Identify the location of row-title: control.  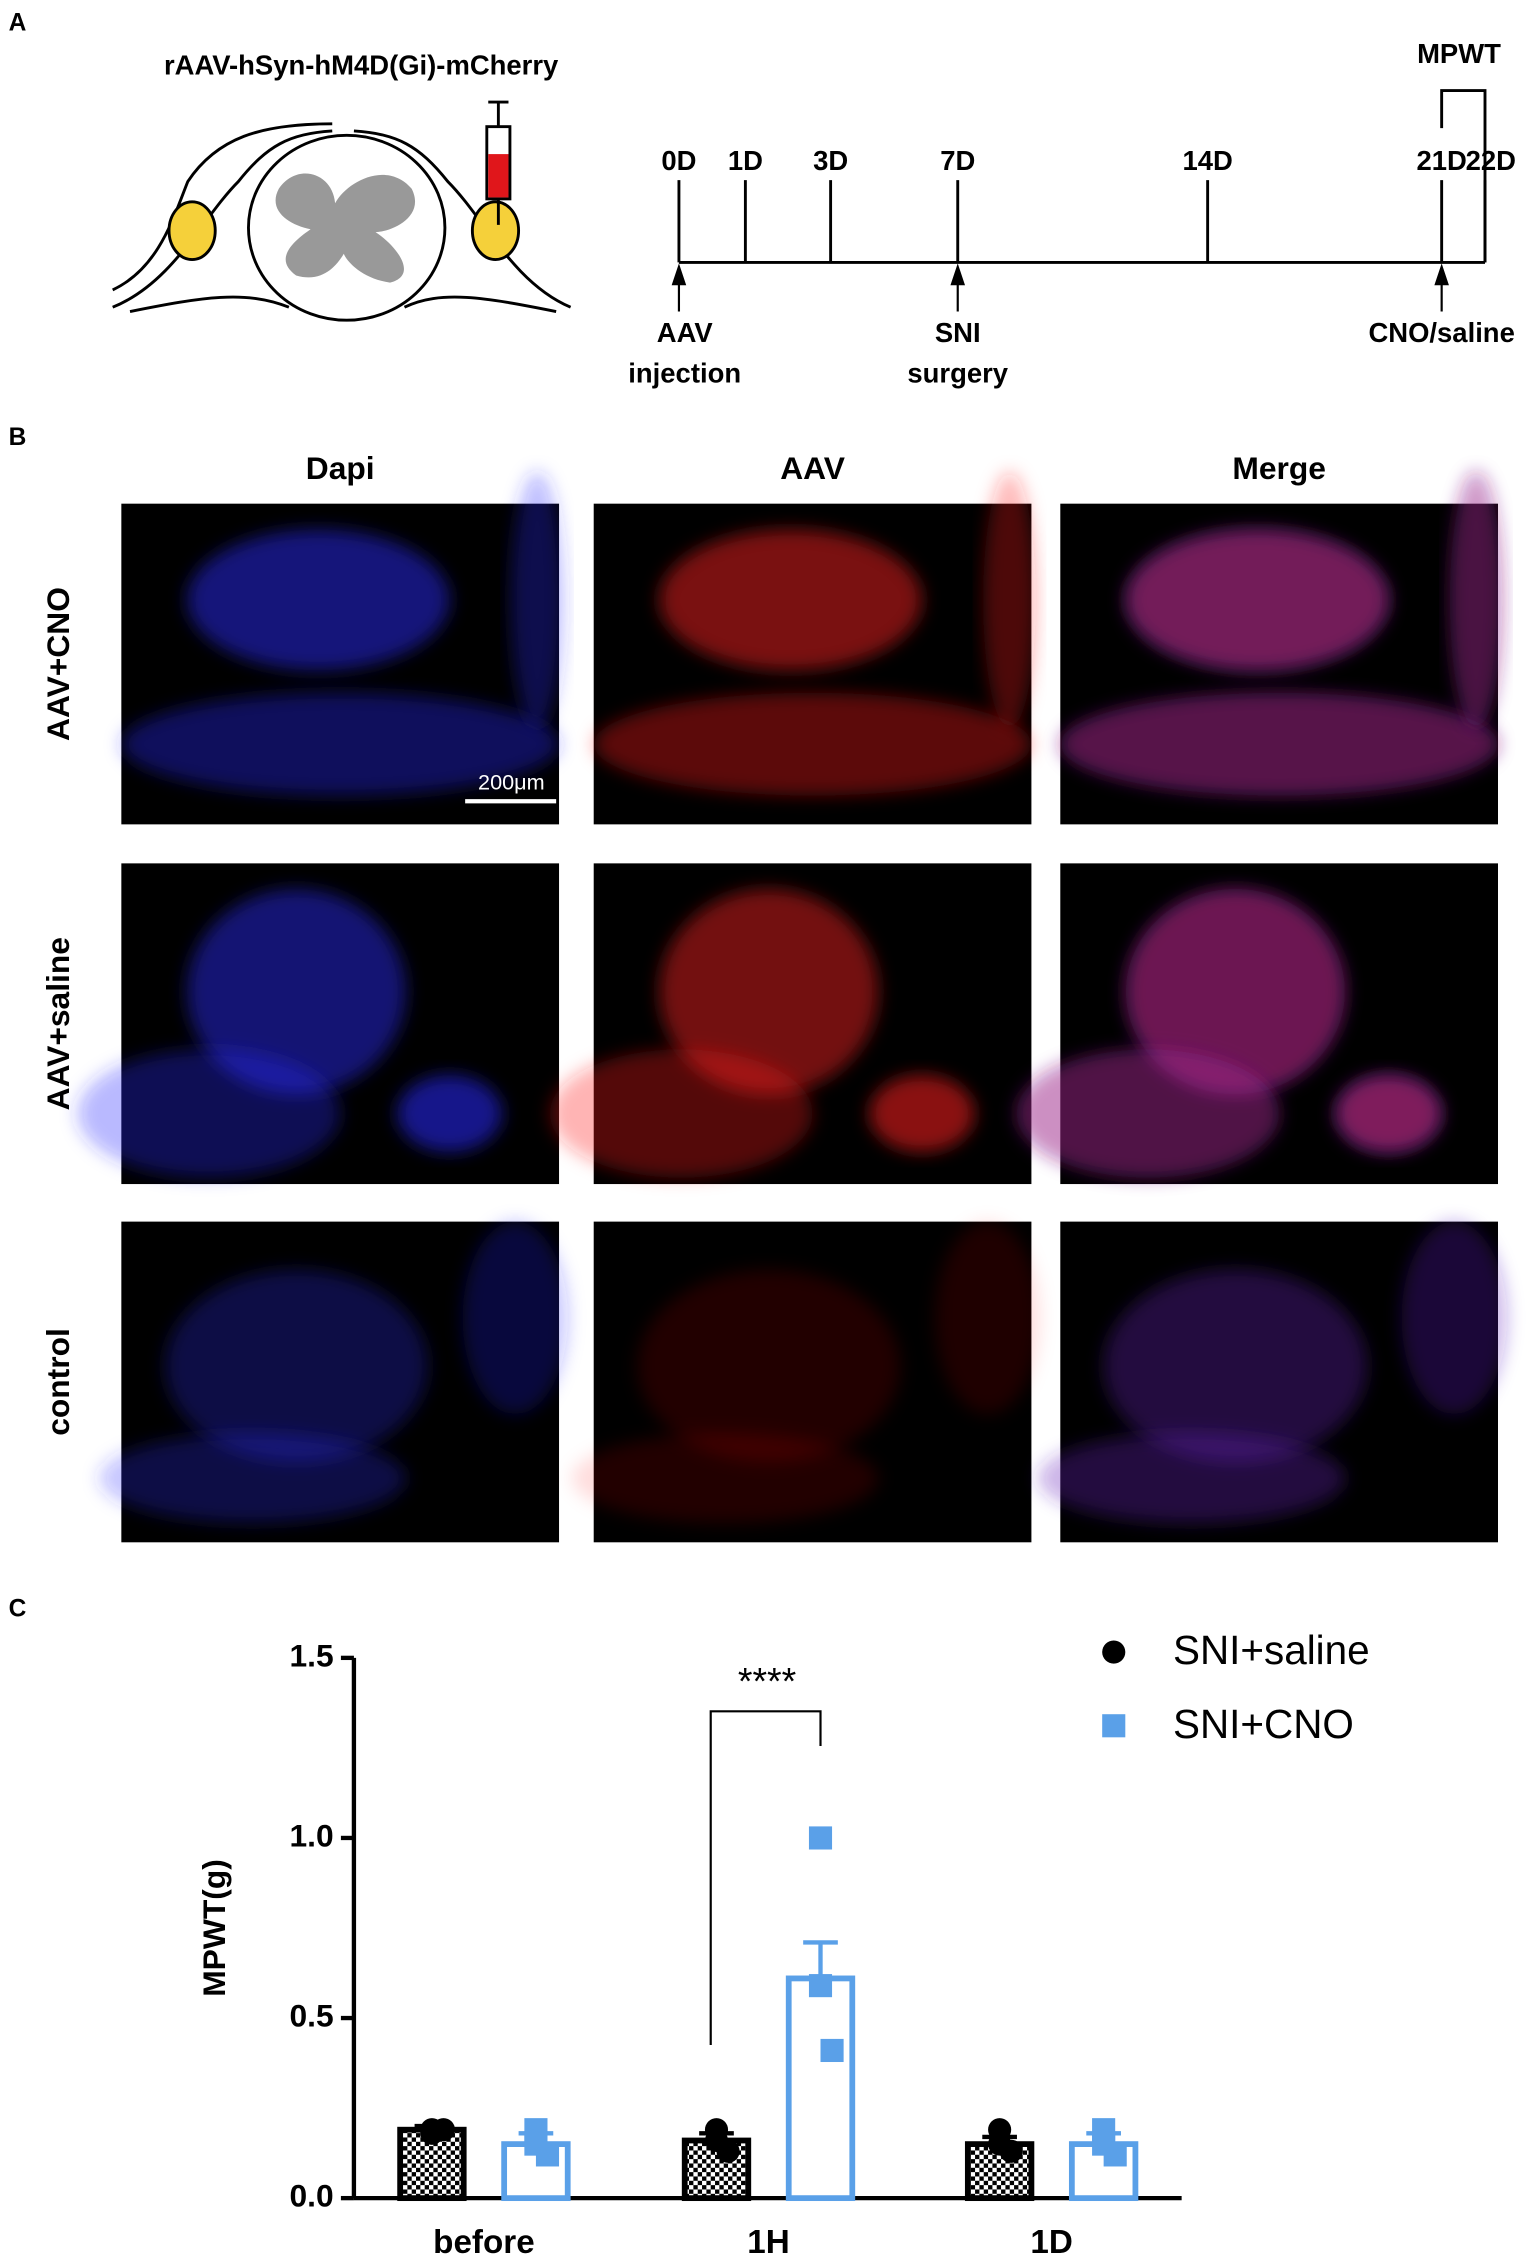
(58, 1382).